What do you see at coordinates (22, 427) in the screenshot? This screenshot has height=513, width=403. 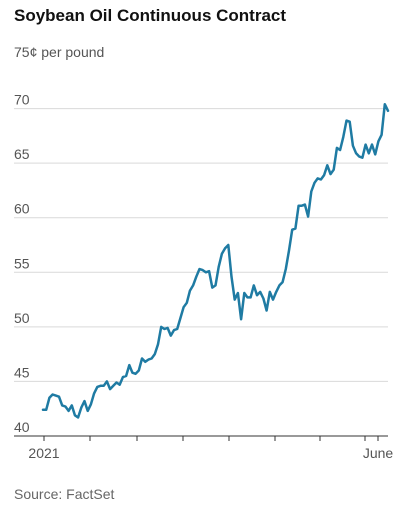 I see `y-tick-label: 40` at bounding box center [22, 427].